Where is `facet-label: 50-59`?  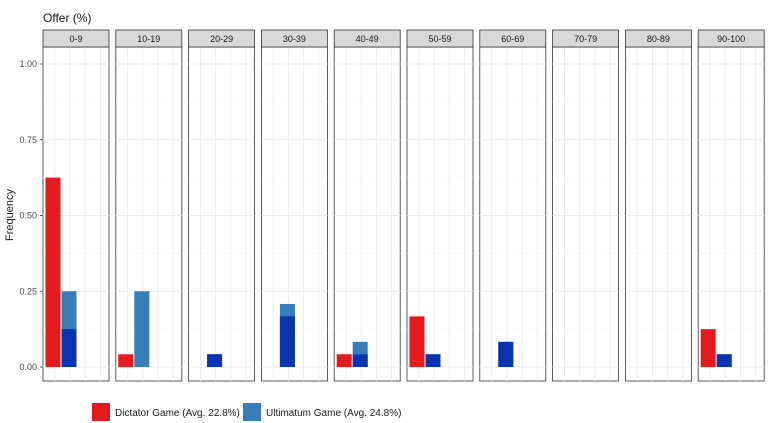 facet-label: 50-59 is located at coordinates (439, 39).